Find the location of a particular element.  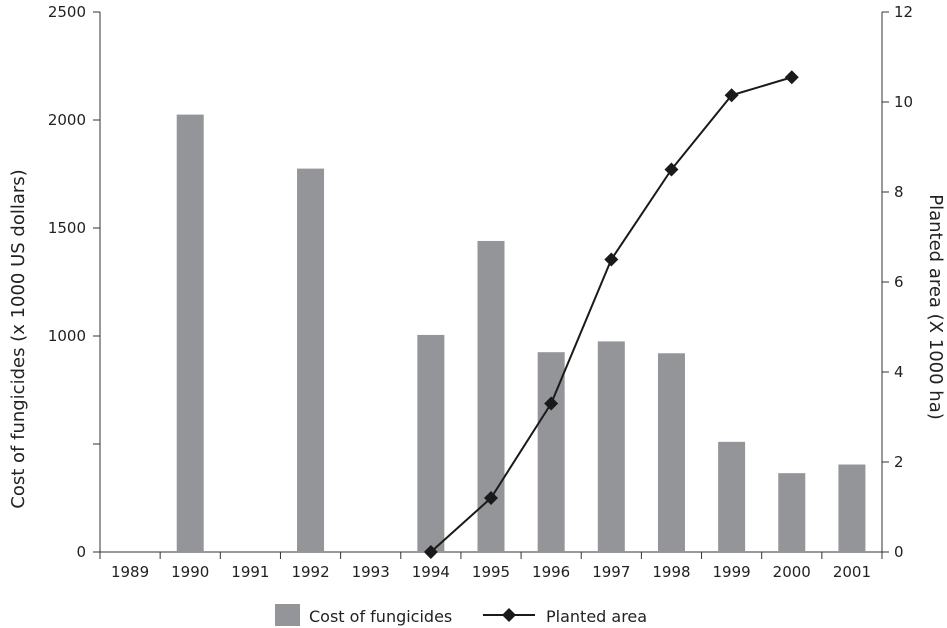

x-tick-label: 1993 is located at coordinates (371, 572).